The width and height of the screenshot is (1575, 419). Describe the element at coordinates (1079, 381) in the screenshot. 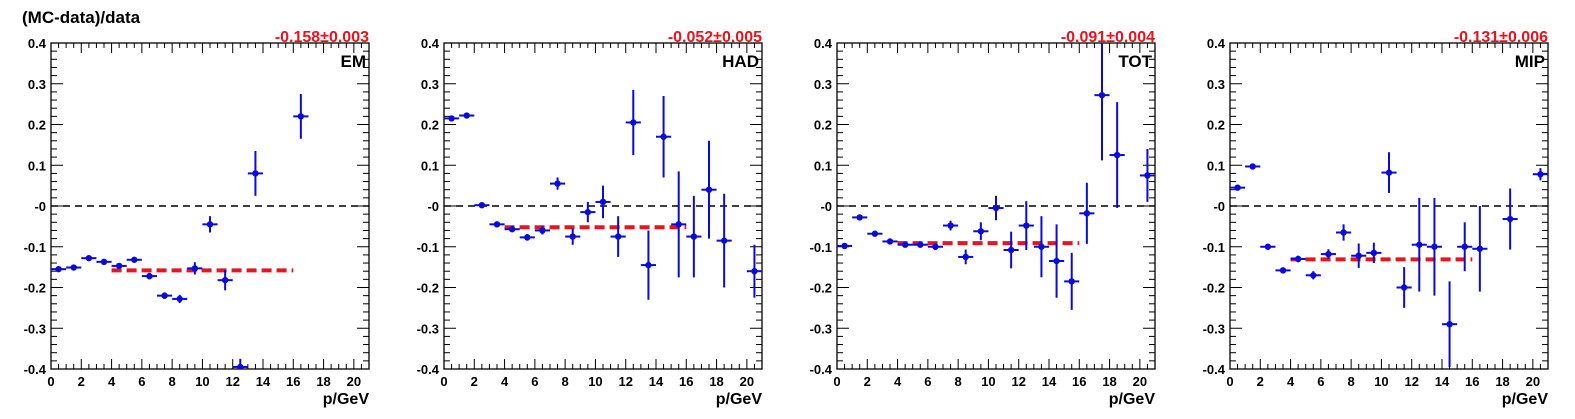

I see `x-tick-label: 16` at that location.